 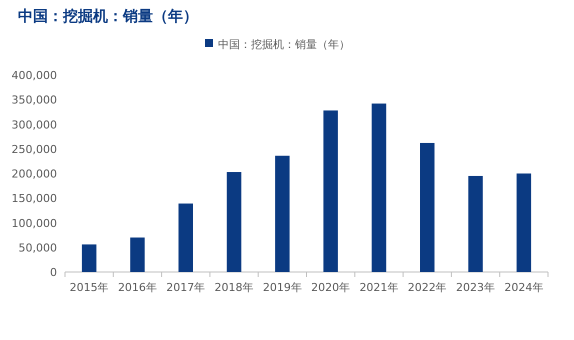 I want to click on x-tick-label: 2022年, so click(x=427, y=287).